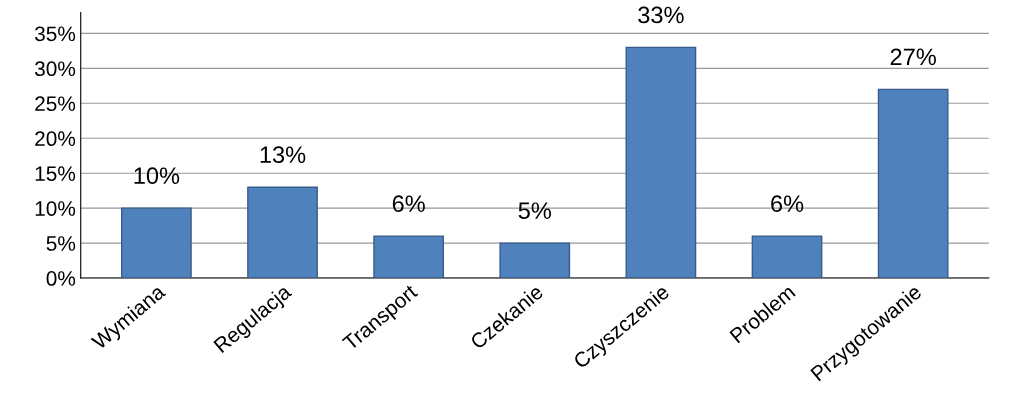 This screenshot has width=1009, height=415. What do you see at coordinates (55, 69) in the screenshot?
I see `y-tick-label: 30%` at bounding box center [55, 69].